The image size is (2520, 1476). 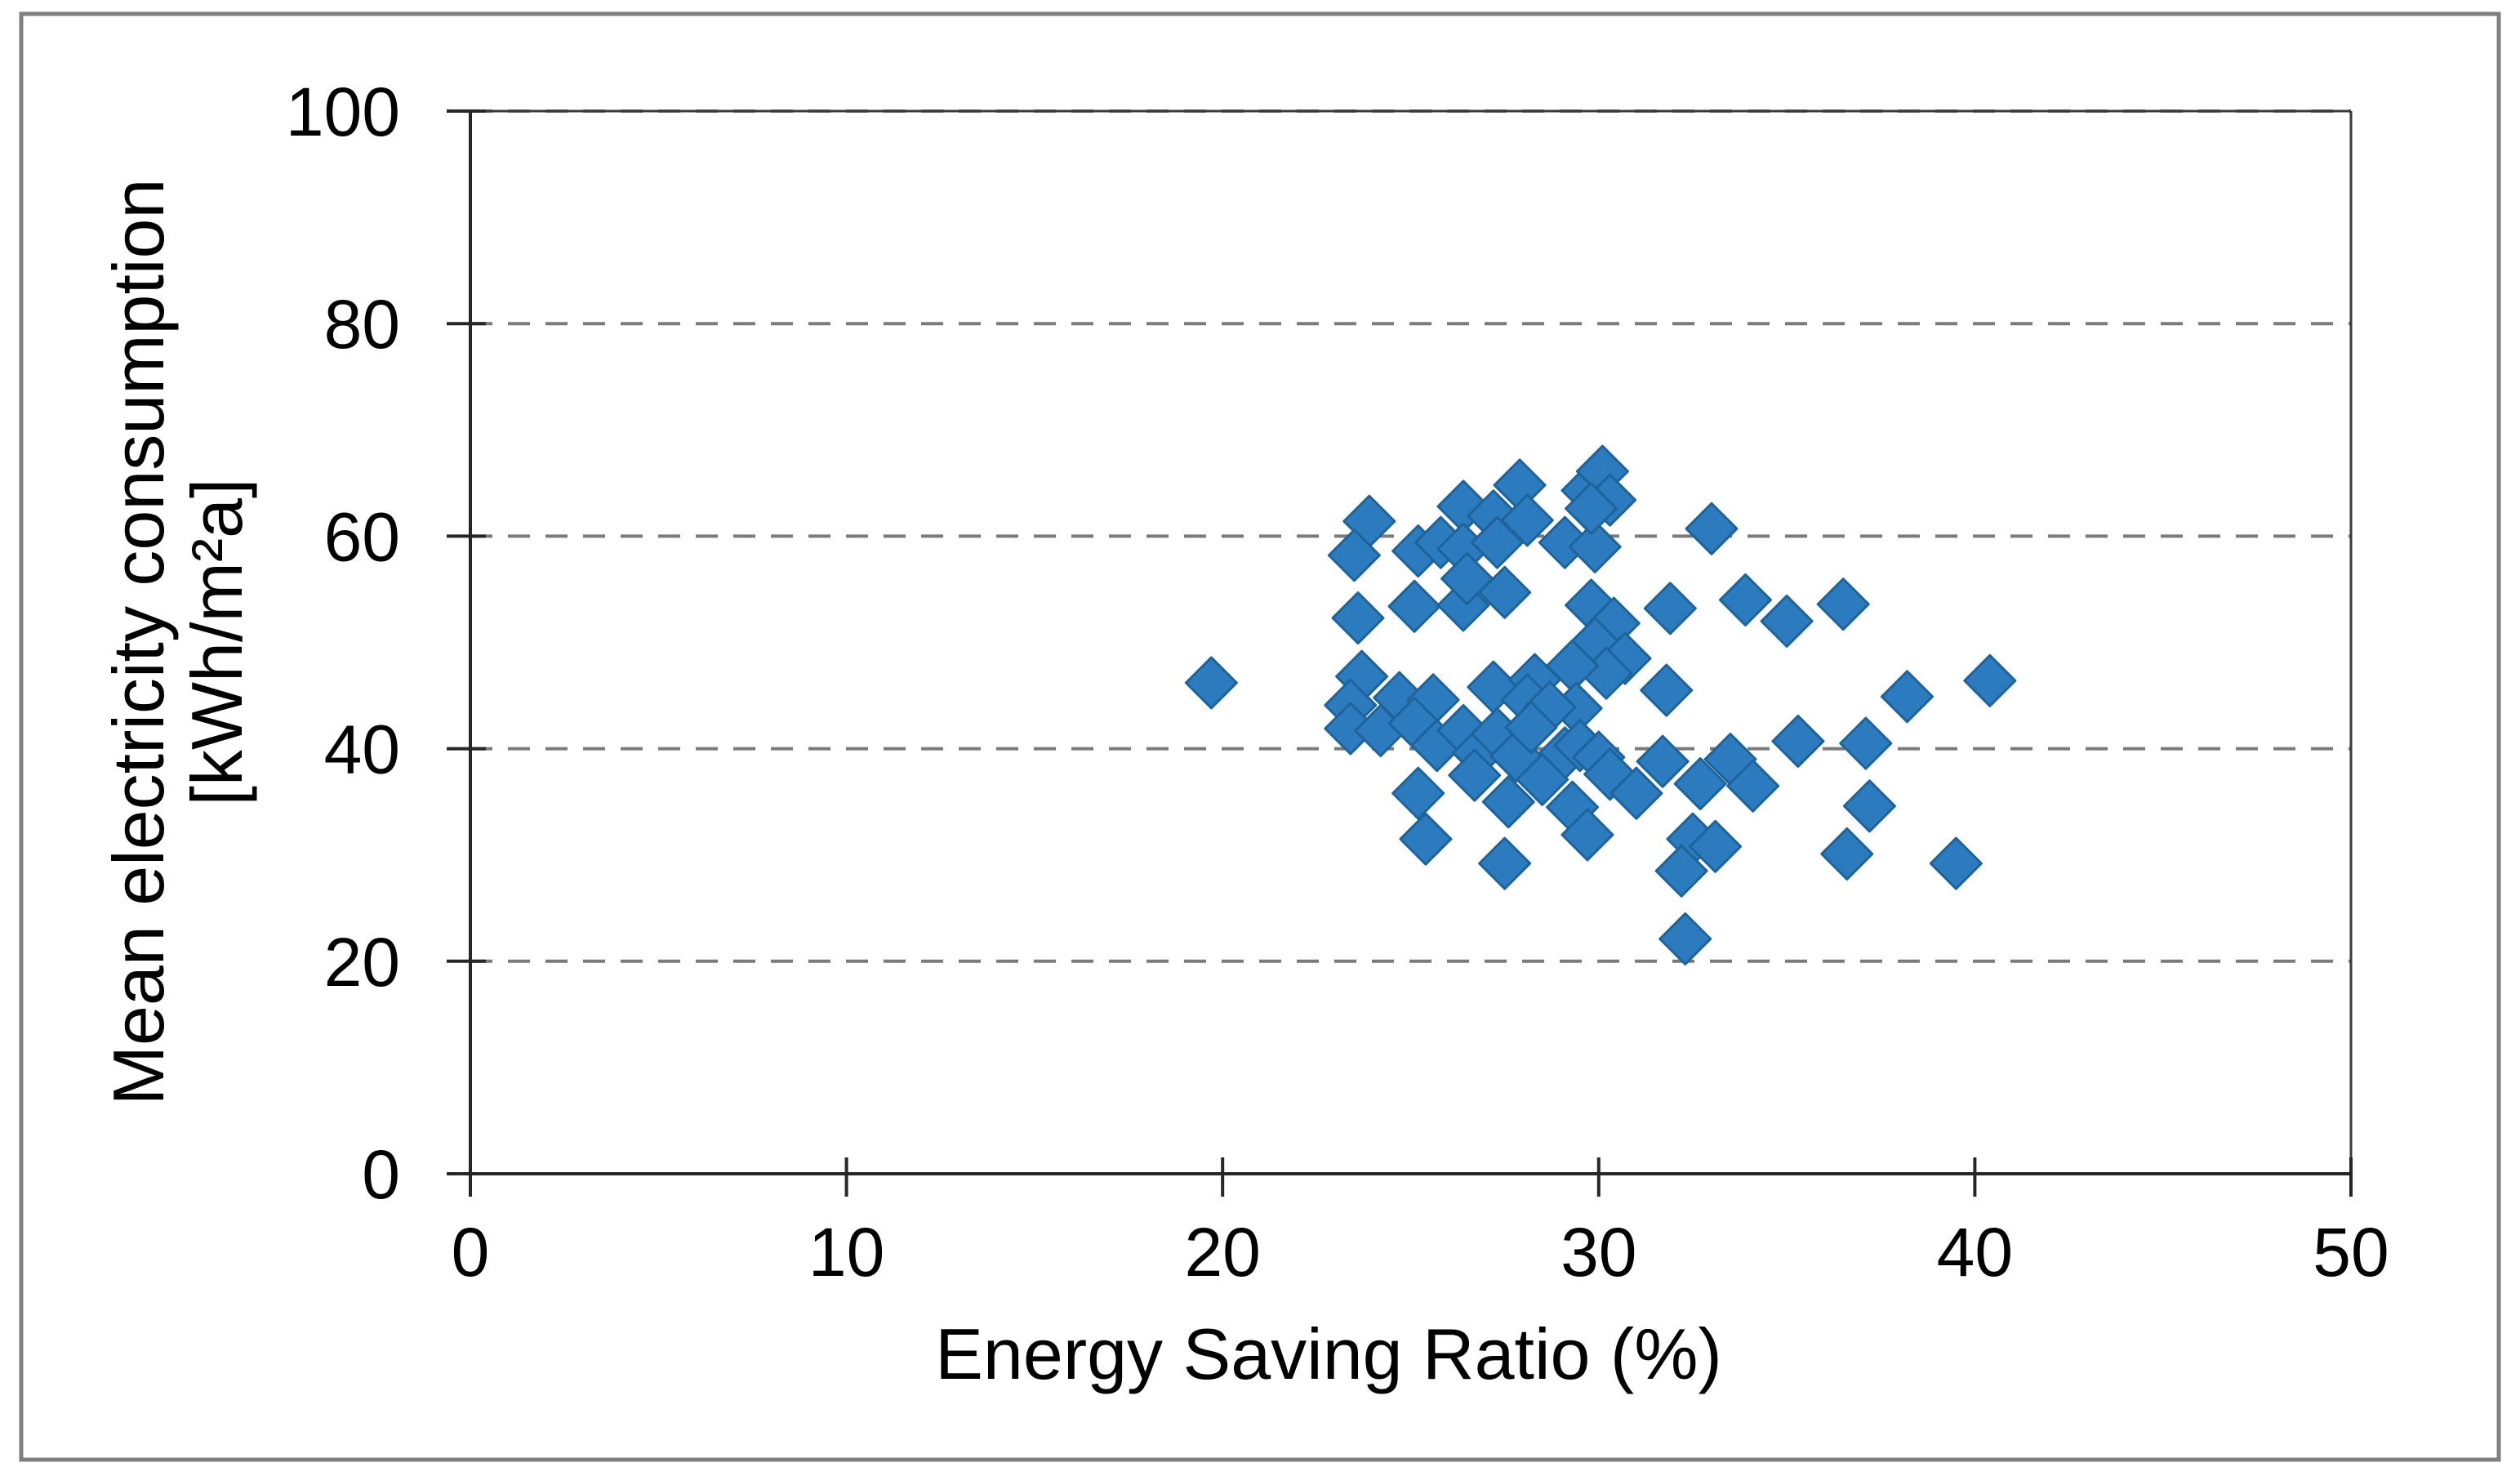 I want to click on x-tick-label-10: 10, so click(x=846, y=1252).